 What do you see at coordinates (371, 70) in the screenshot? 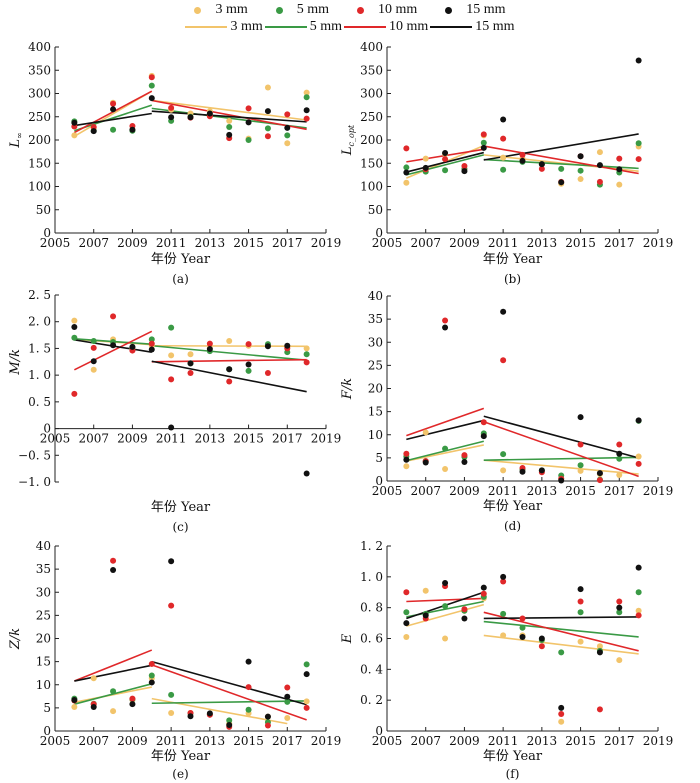
I see `y-tick-label: 350` at bounding box center [371, 70].